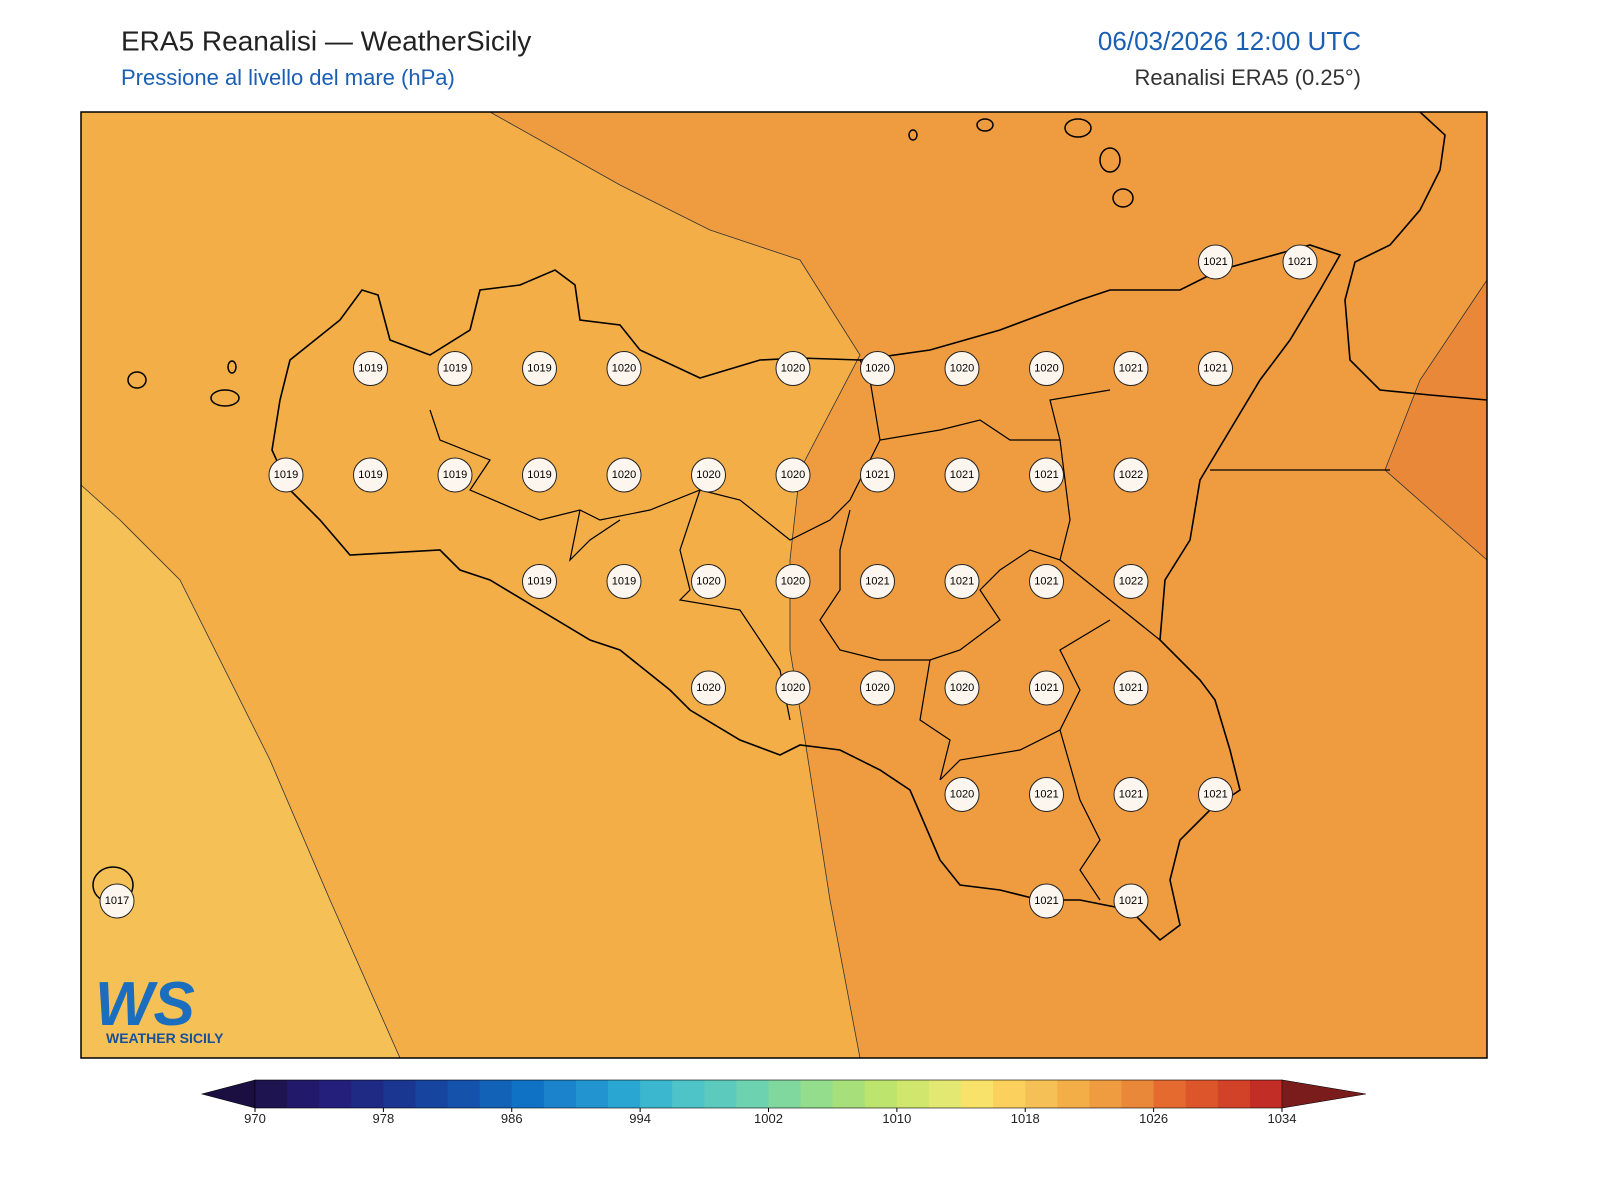 This screenshot has height=1200, width=1600. I want to click on logo-name: WEATHER SICILY, so click(165, 1038).